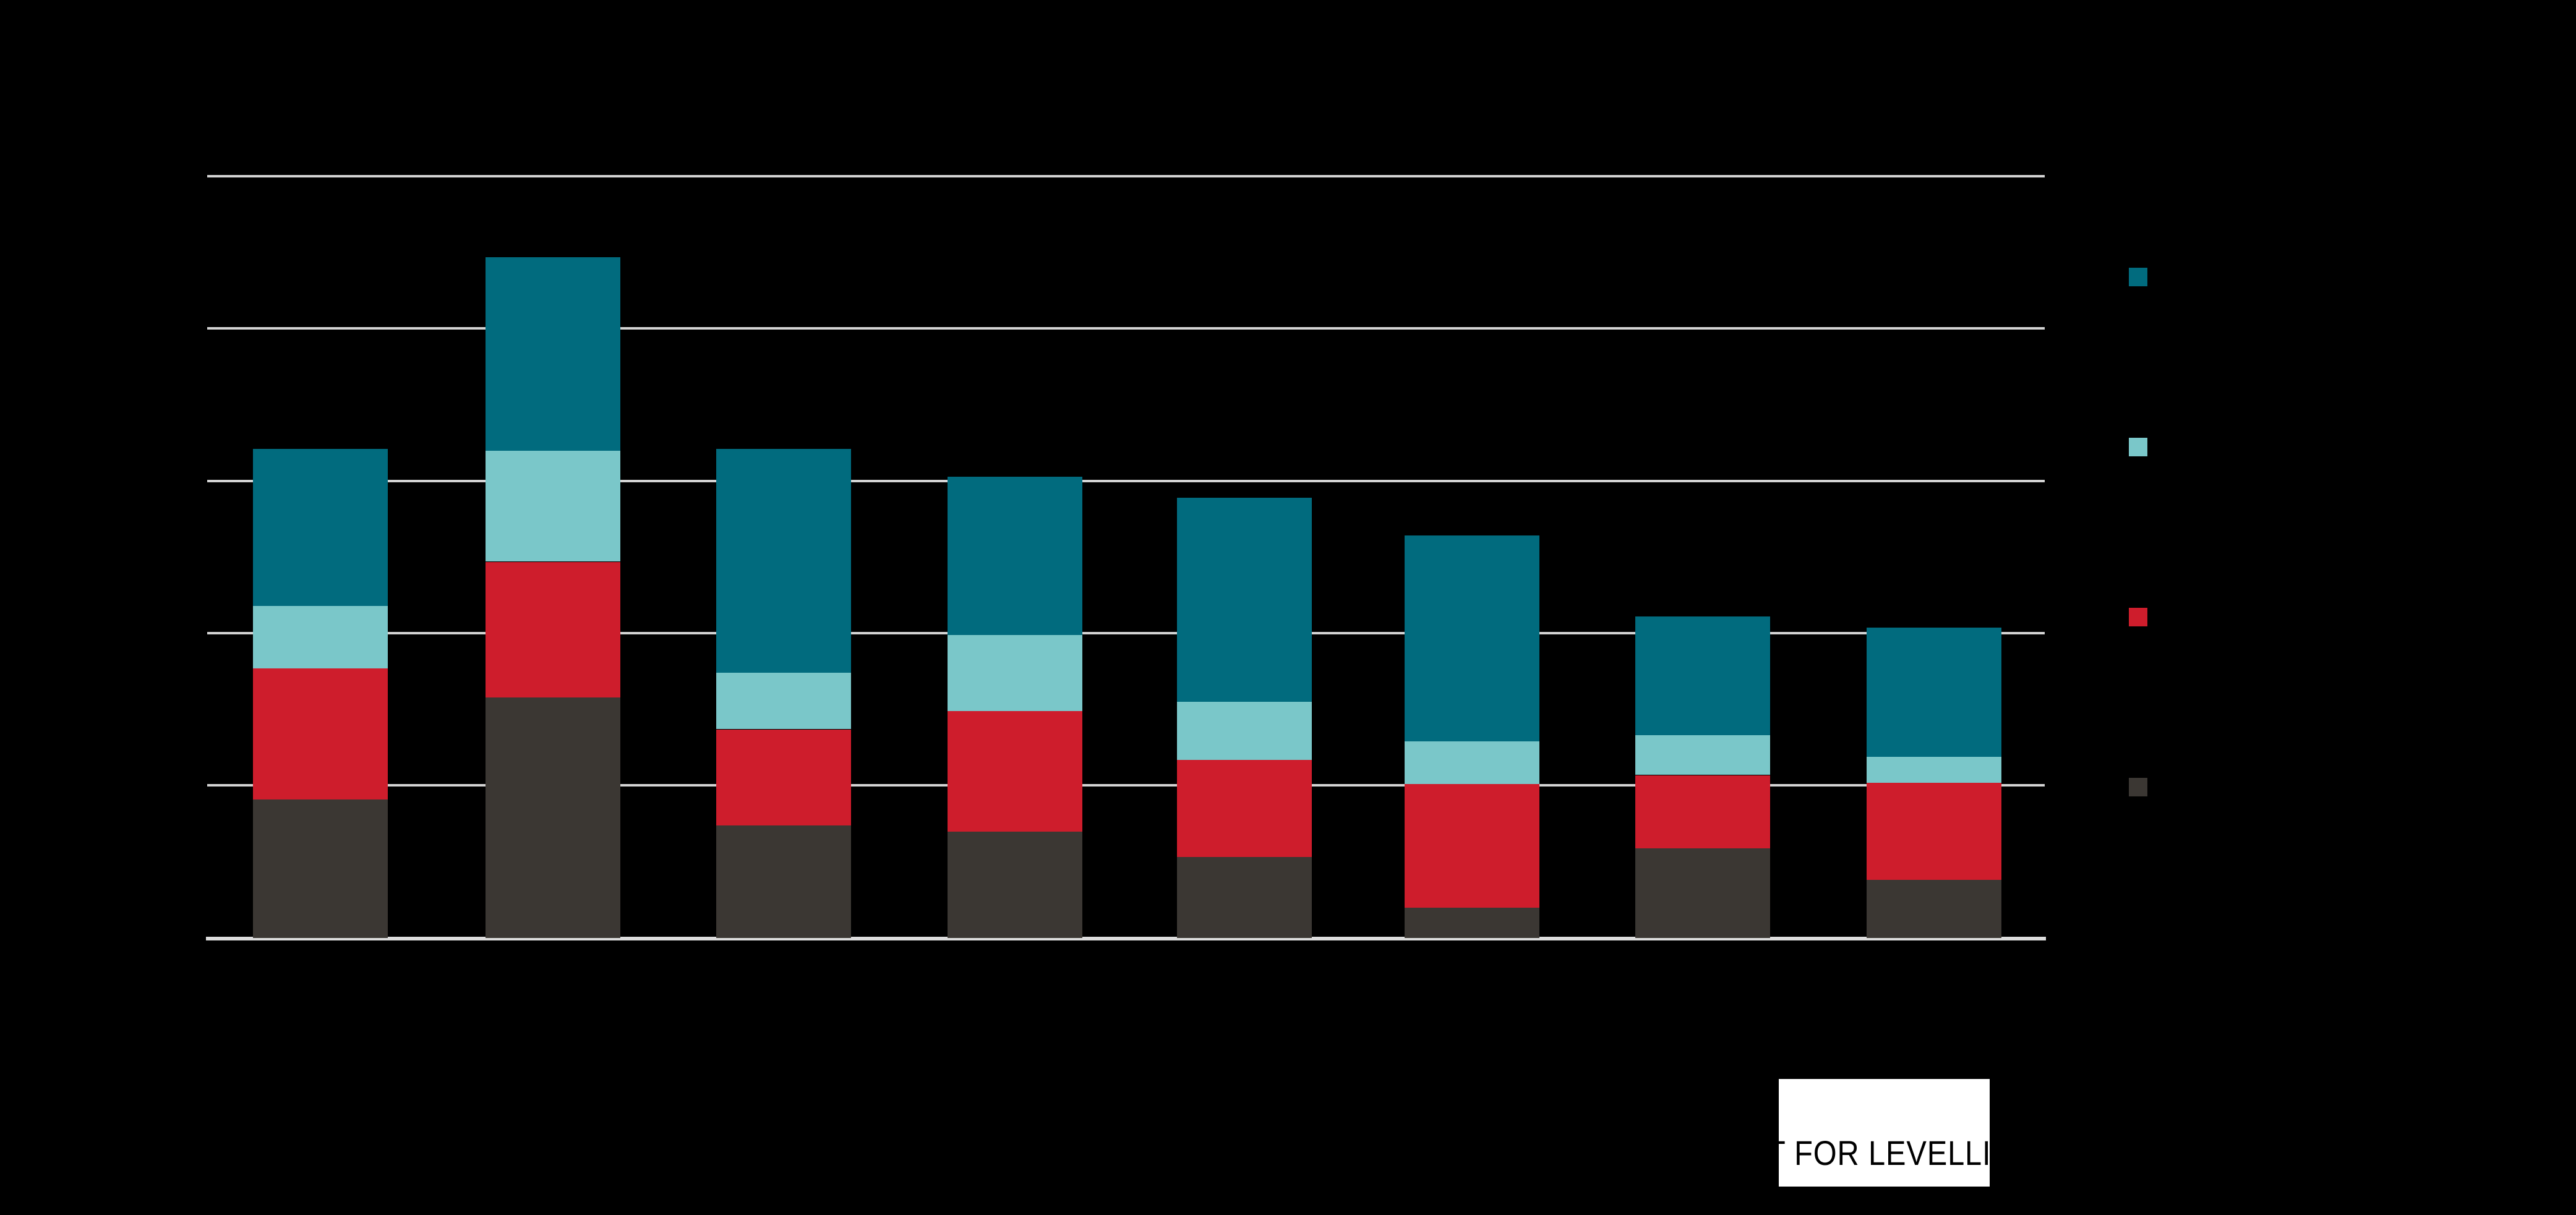  What do you see at coordinates (2138, 617) in the screenshot?
I see `legend-swatch-red` at bounding box center [2138, 617].